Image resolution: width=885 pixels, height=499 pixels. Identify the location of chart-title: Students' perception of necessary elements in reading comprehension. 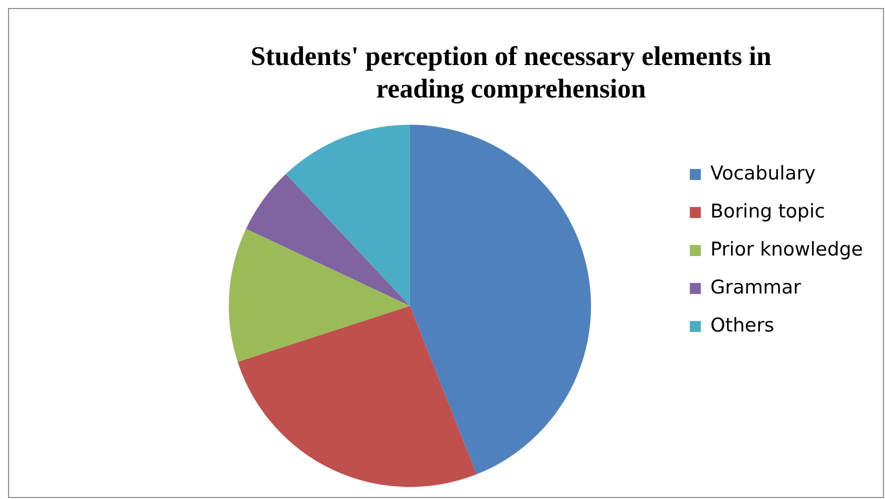
(511, 72).